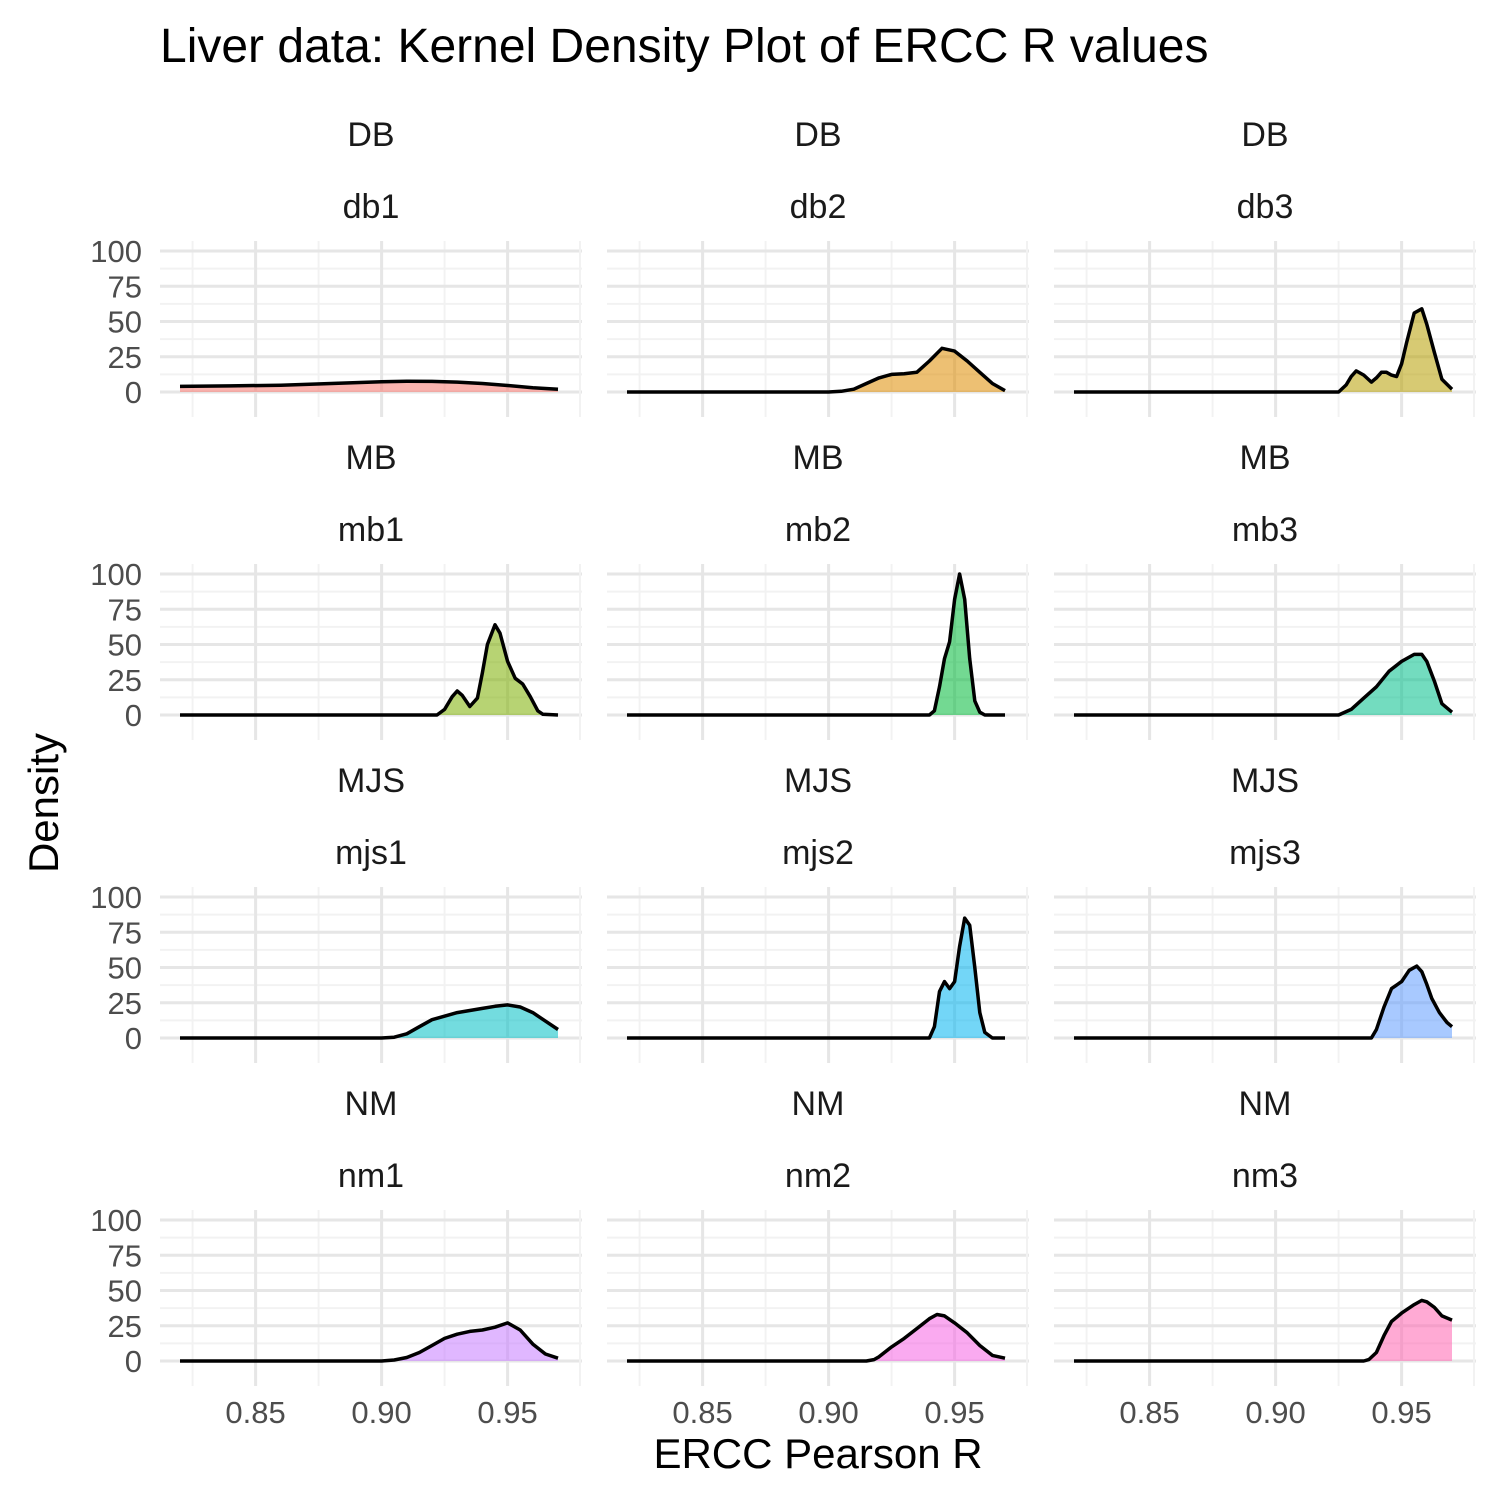 This screenshot has width=1500, height=1500. I want to click on density-area-mb1, so click(369, 669).